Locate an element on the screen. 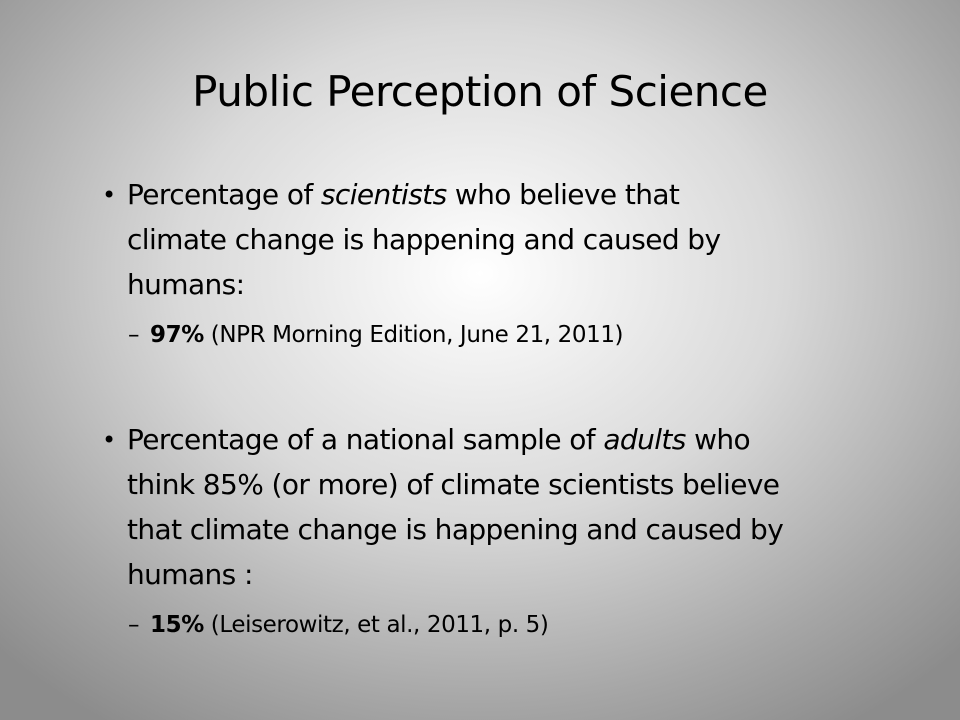 The image size is (960, 720). text-run: adults is located at coordinates (644, 439).